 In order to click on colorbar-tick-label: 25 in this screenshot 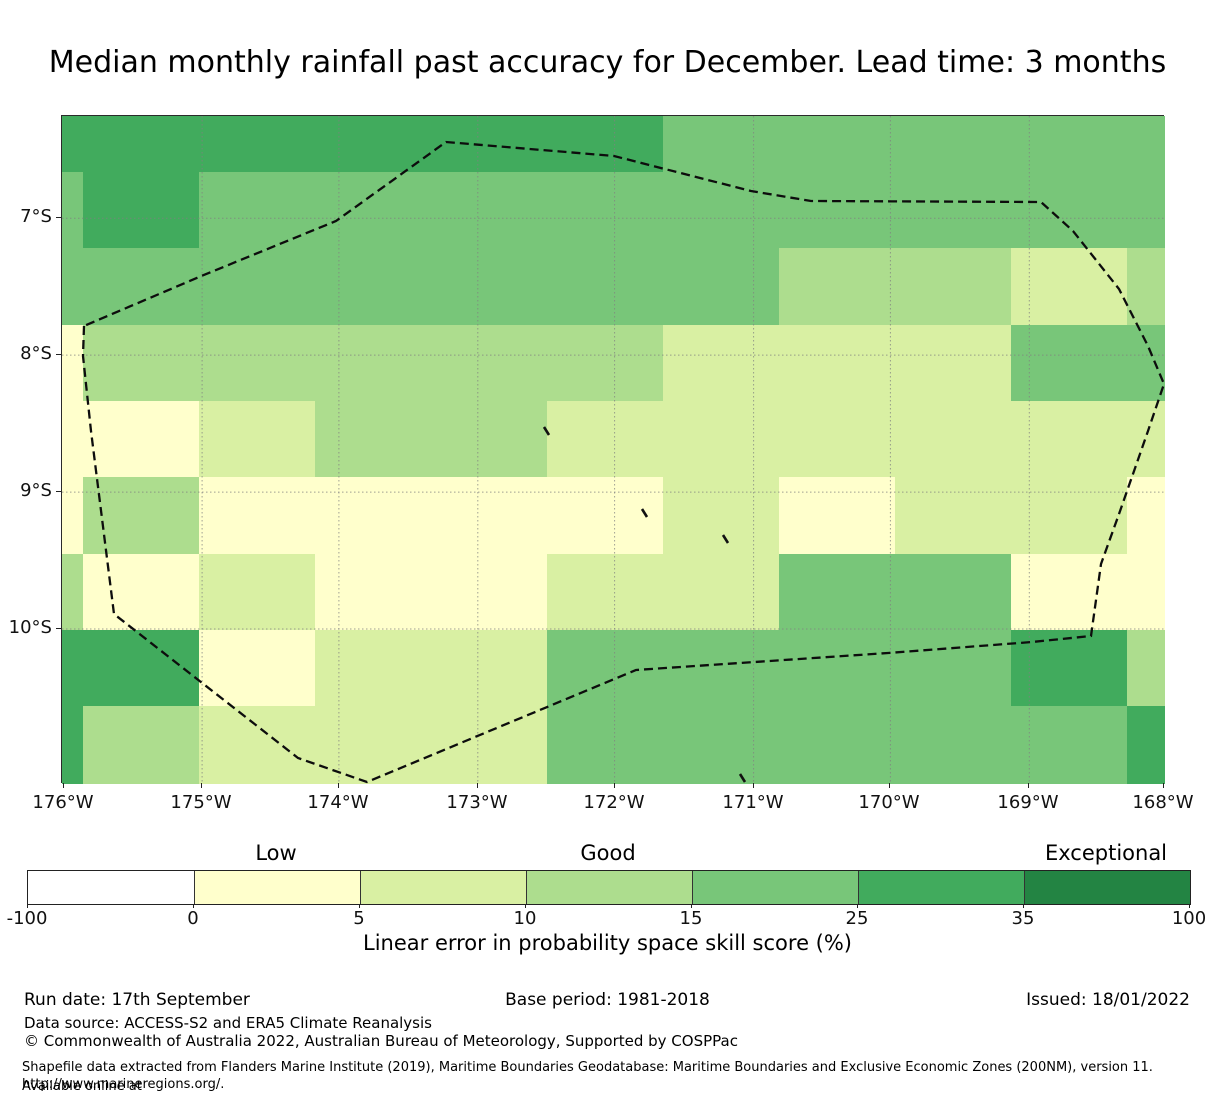, I will do `click(857, 918)`.